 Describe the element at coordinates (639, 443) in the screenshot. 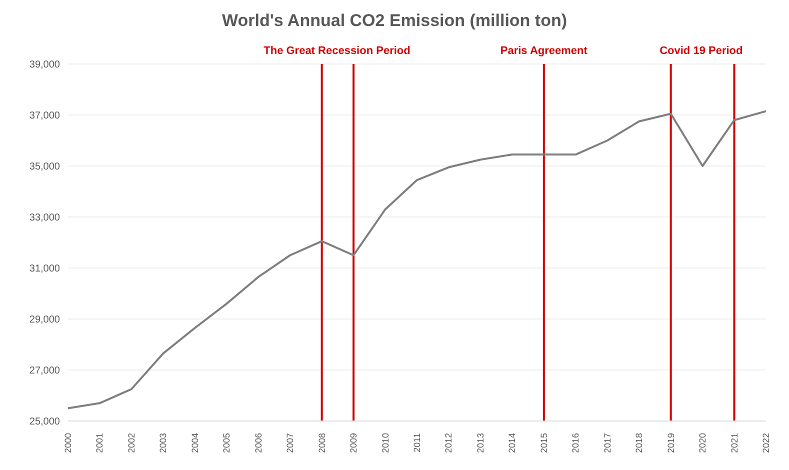

I see `x-tick-label: 2018` at that location.